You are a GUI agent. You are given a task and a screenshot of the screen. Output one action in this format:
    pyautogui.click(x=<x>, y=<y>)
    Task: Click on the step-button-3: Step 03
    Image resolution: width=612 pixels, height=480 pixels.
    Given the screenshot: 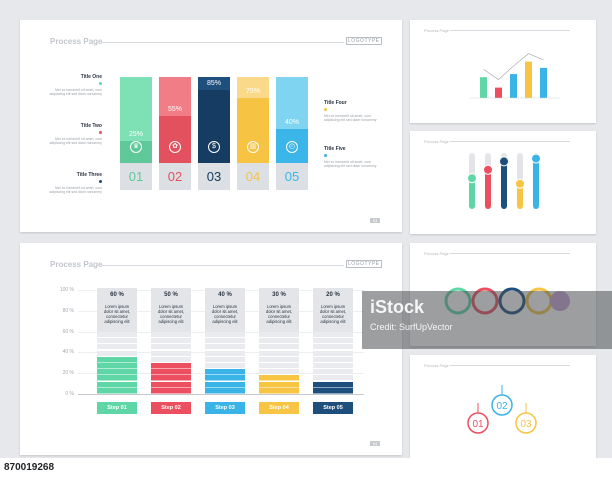 What is the action you would take?
    pyautogui.click(x=225, y=408)
    